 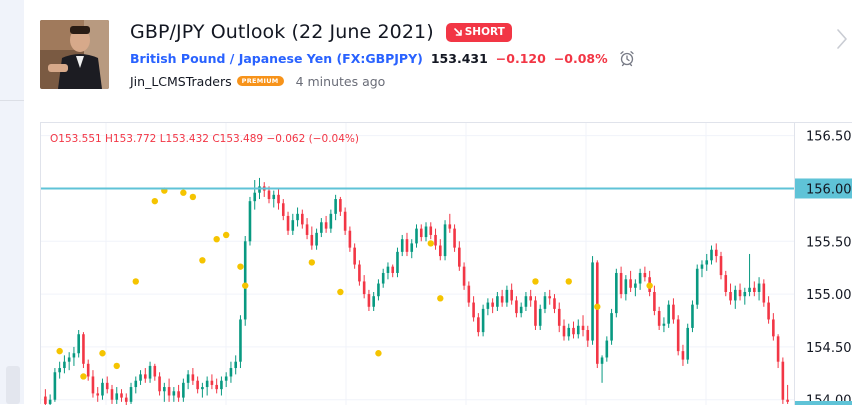 I want to click on left-sidebar-strip, so click(x=12, y=202).